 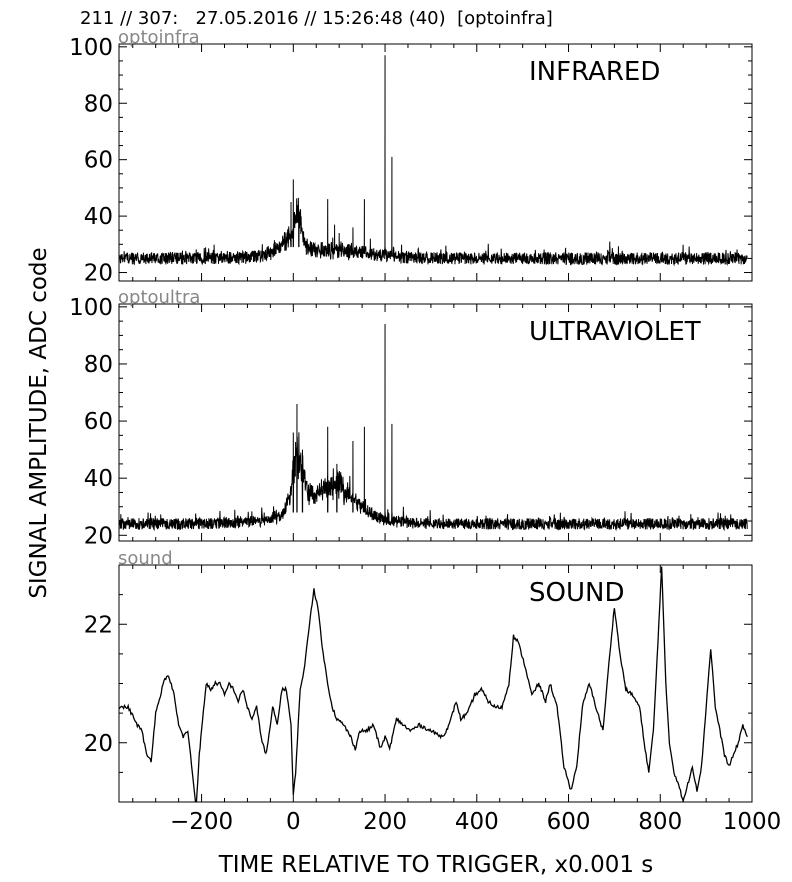 What do you see at coordinates (159, 37) in the screenshot?
I see `channel-label: optoinfra` at bounding box center [159, 37].